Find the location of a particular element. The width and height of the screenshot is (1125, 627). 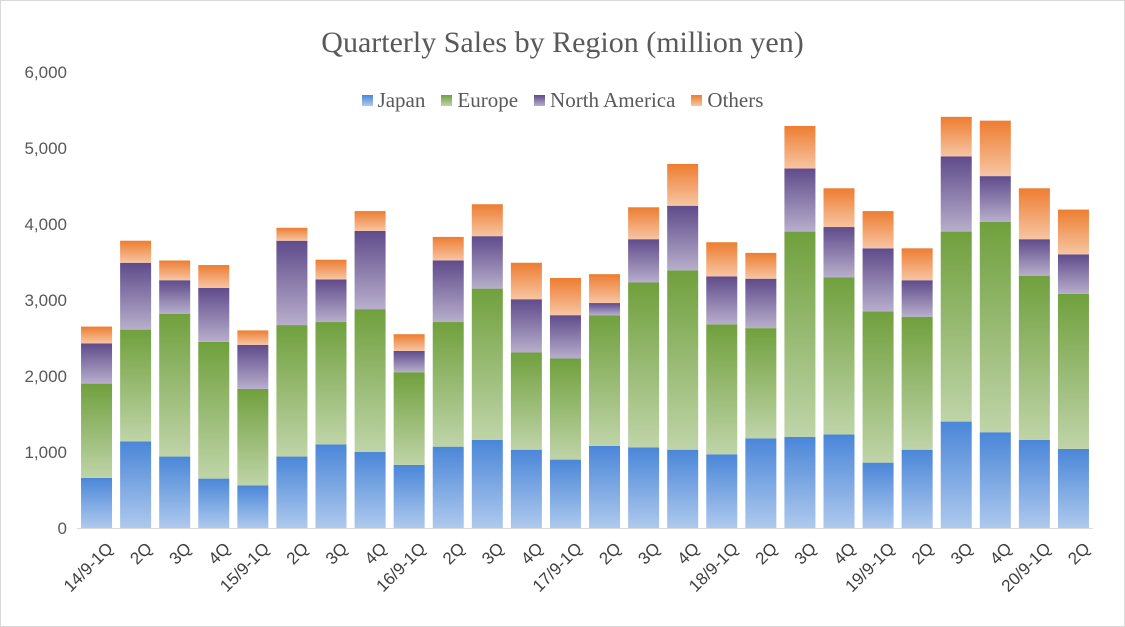

legend-swatch-japan is located at coordinates (367, 100).